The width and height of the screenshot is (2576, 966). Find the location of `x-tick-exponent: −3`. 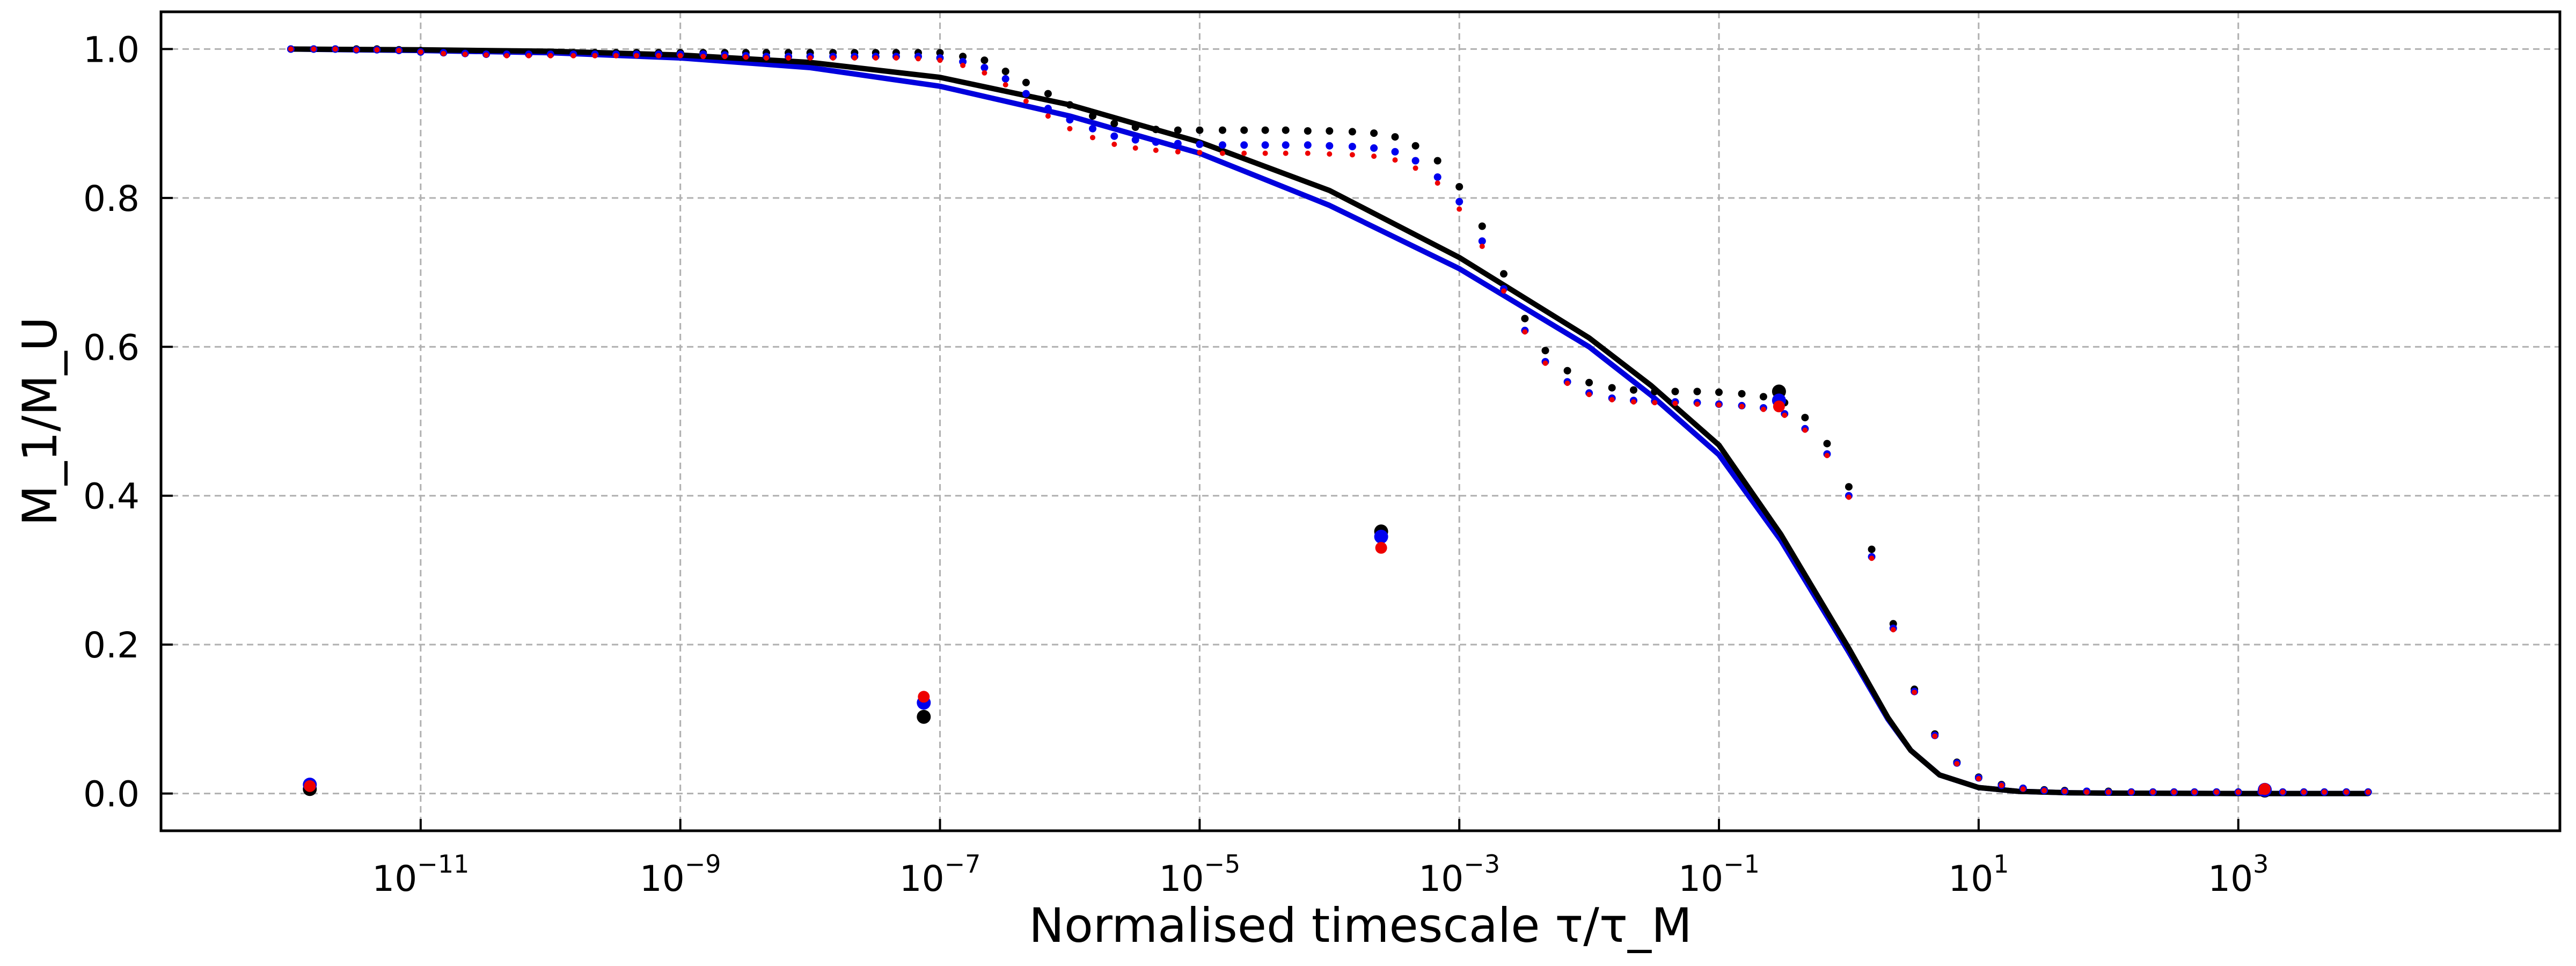

x-tick-exponent: −3 is located at coordinates (1481, 864).